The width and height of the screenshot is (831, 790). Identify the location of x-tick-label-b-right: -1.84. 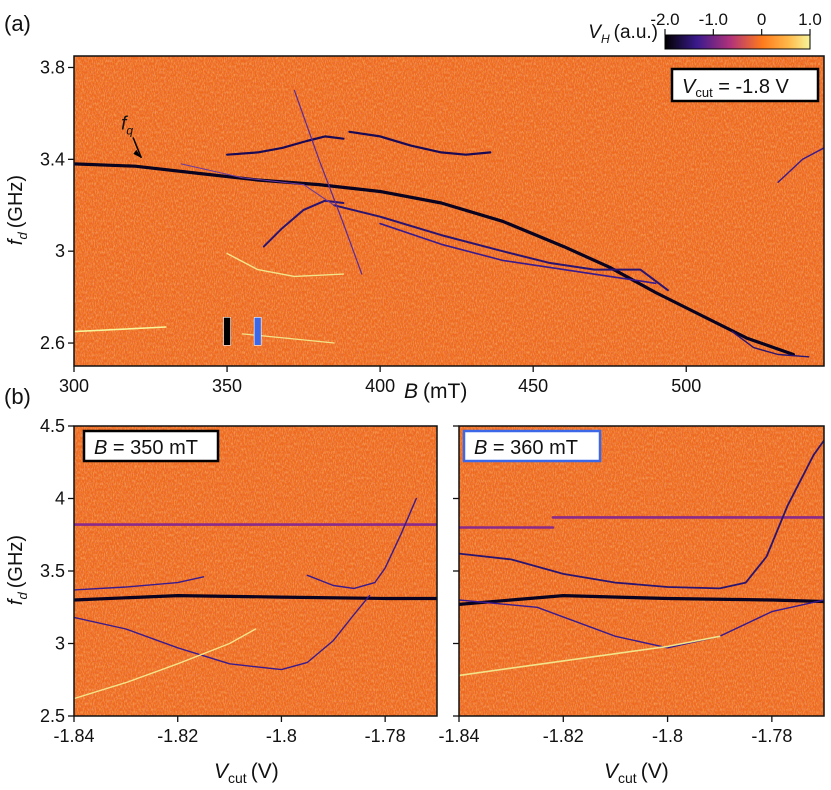
(458, 736).